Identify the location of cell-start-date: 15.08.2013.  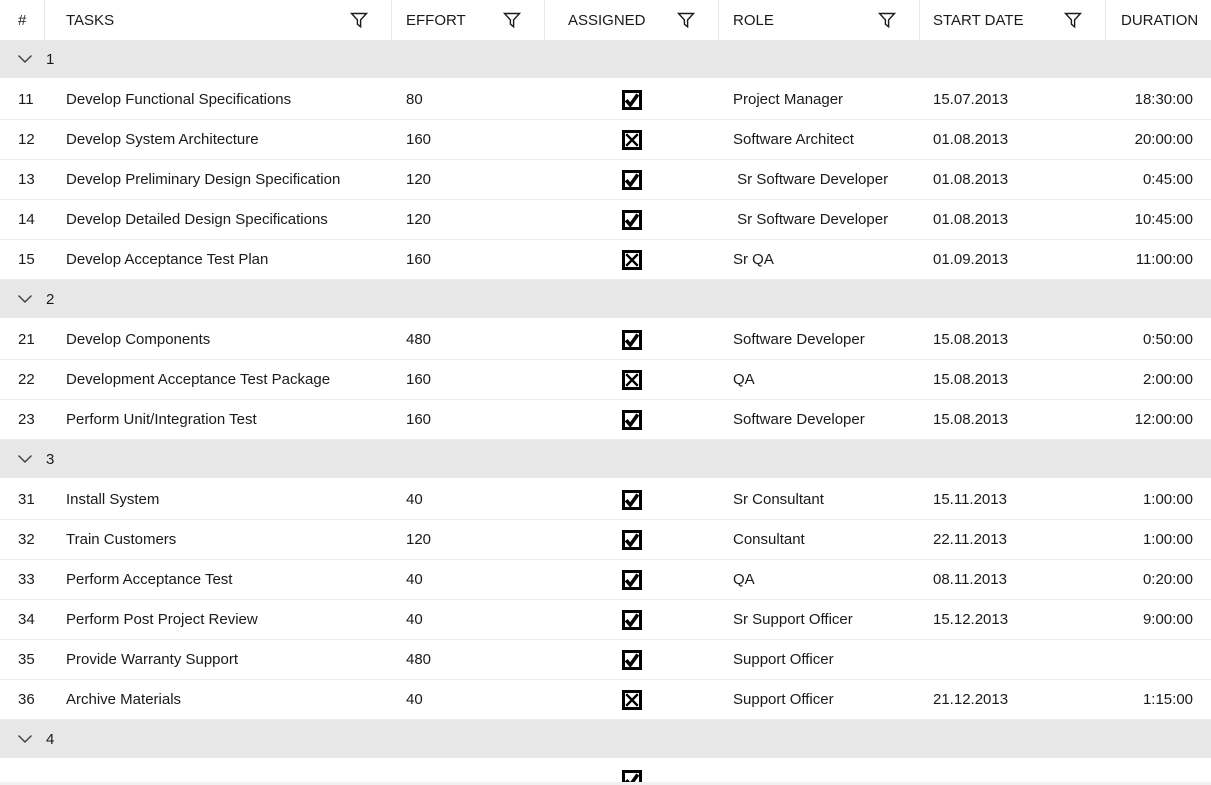
(971, 419).